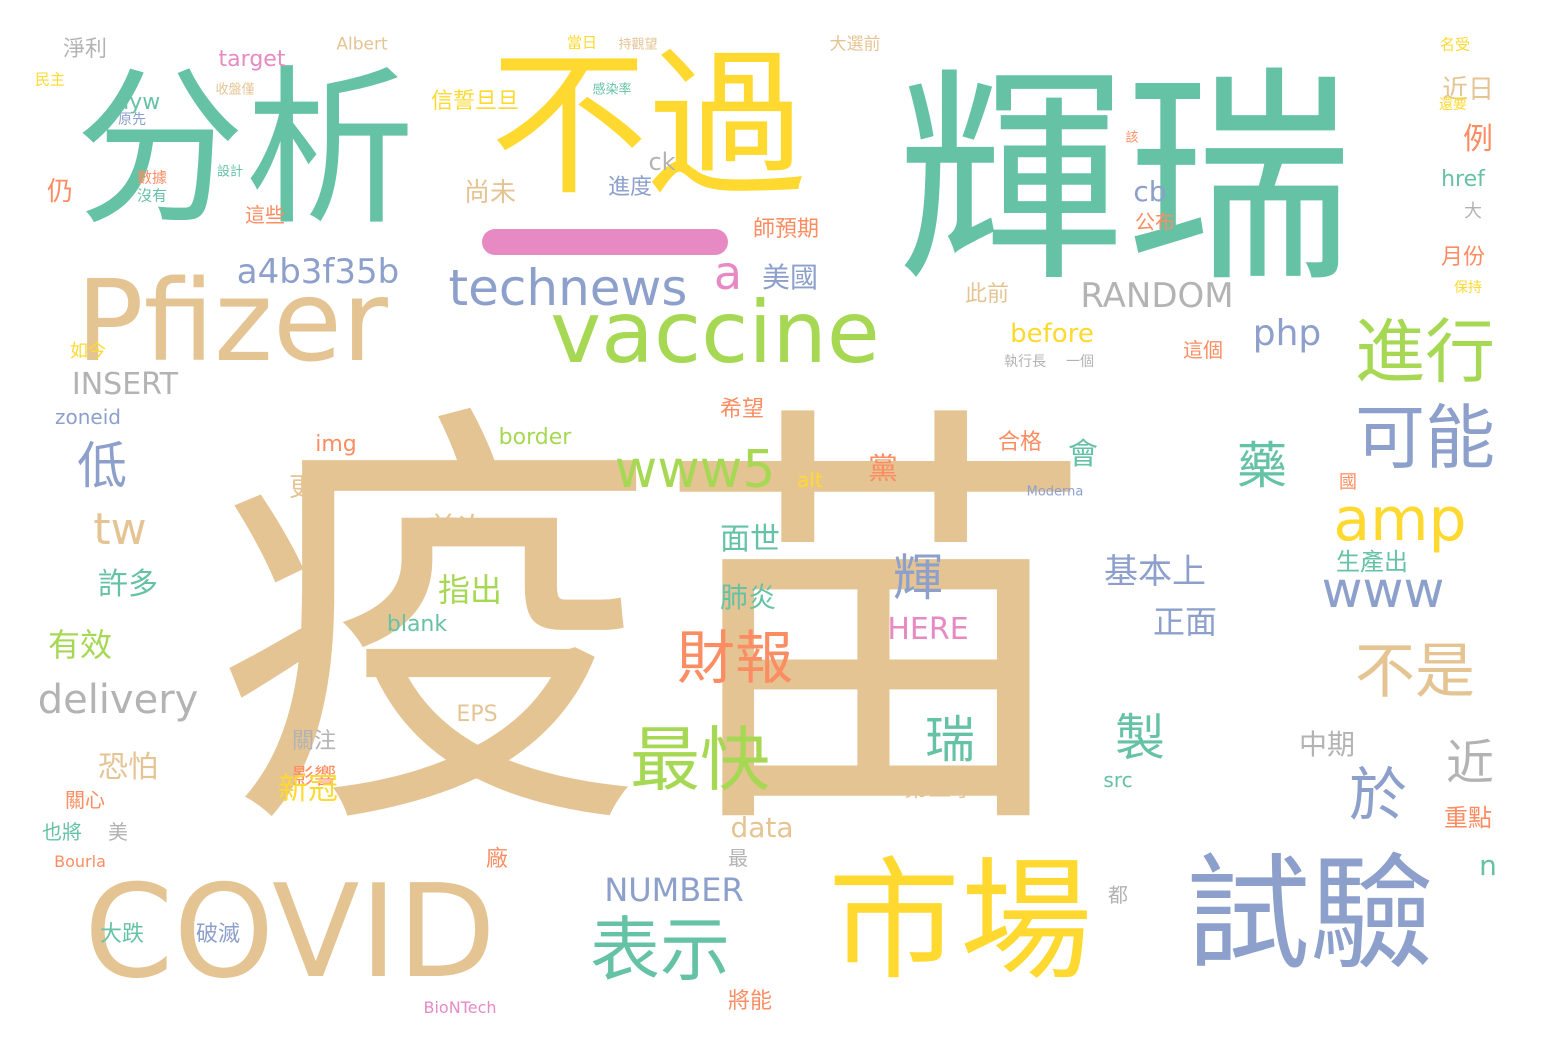  What do you see at coordinates (648, 126) in the screenshot?
I see `word: 不過` at bounding box center [648, 126].